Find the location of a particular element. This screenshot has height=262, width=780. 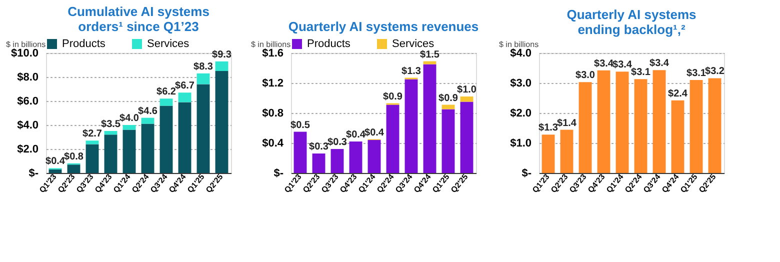

total-label: $2.7 is located at coordinates (92, 134).